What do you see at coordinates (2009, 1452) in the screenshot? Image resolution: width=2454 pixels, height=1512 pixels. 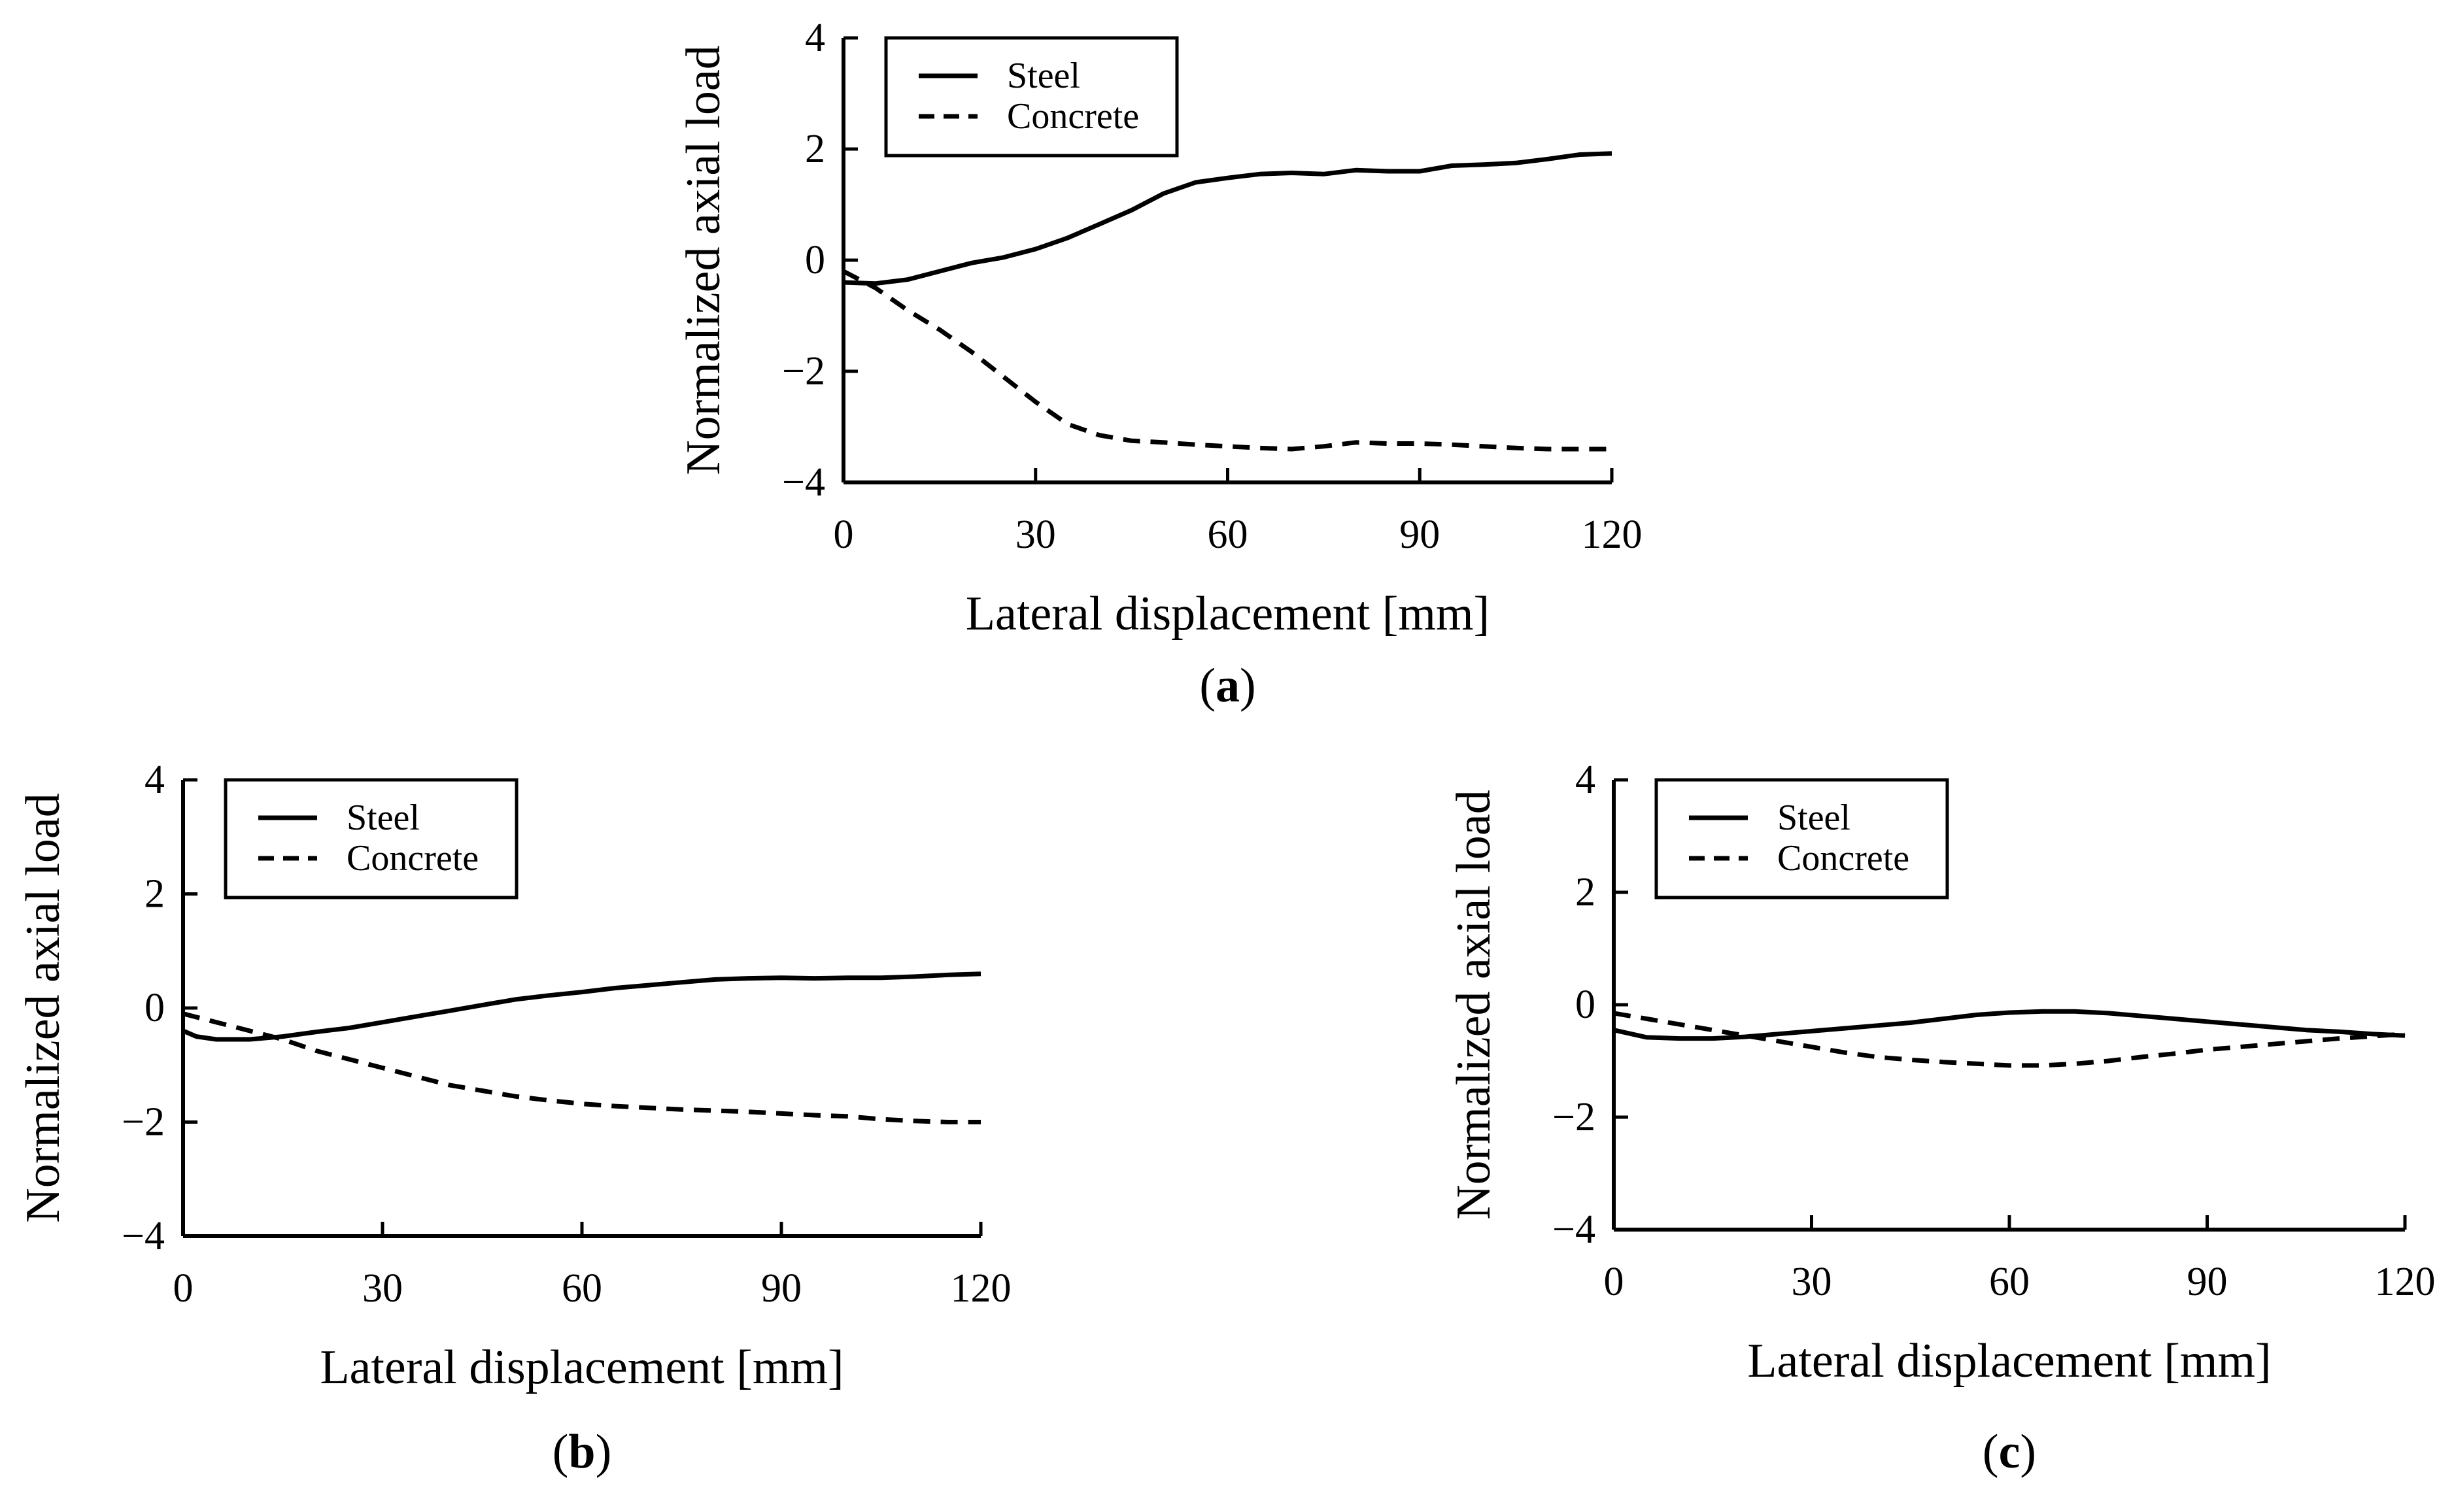 I see `panel-label: (c)` at bounding box center [2009, 1452].